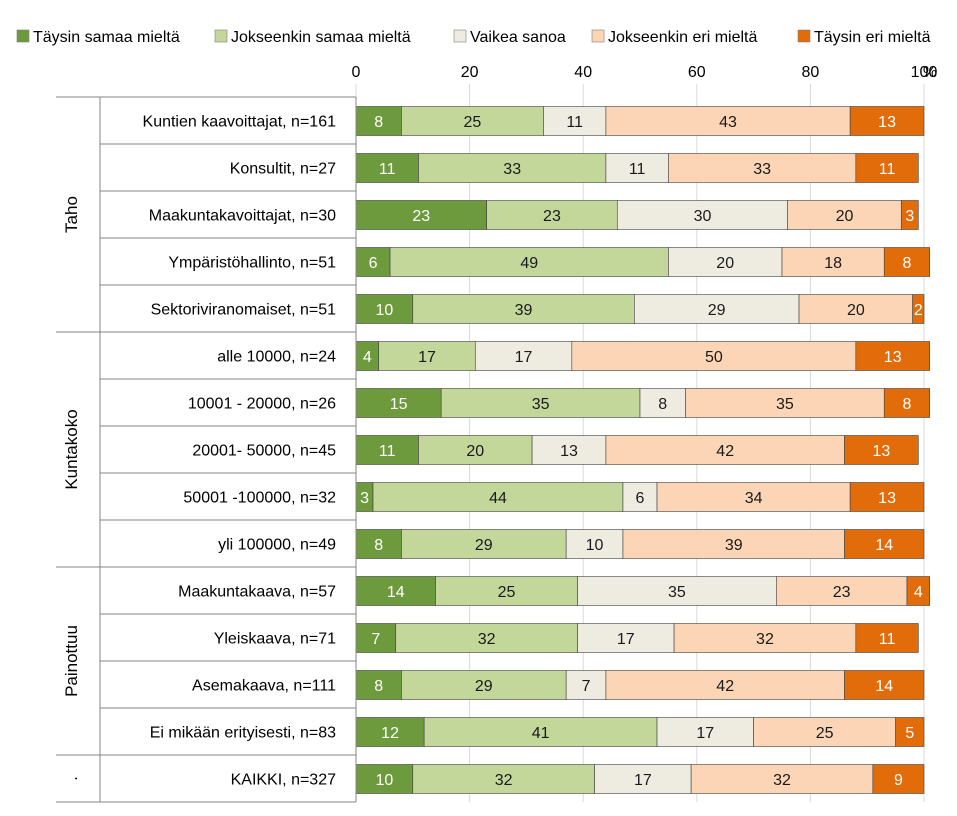 This screenshot has width=957, height=816. What do you see at coordinates (884, 685) in the screenshot?
I see `bar-segment-r12-s4` at bounding box center [884, 685].